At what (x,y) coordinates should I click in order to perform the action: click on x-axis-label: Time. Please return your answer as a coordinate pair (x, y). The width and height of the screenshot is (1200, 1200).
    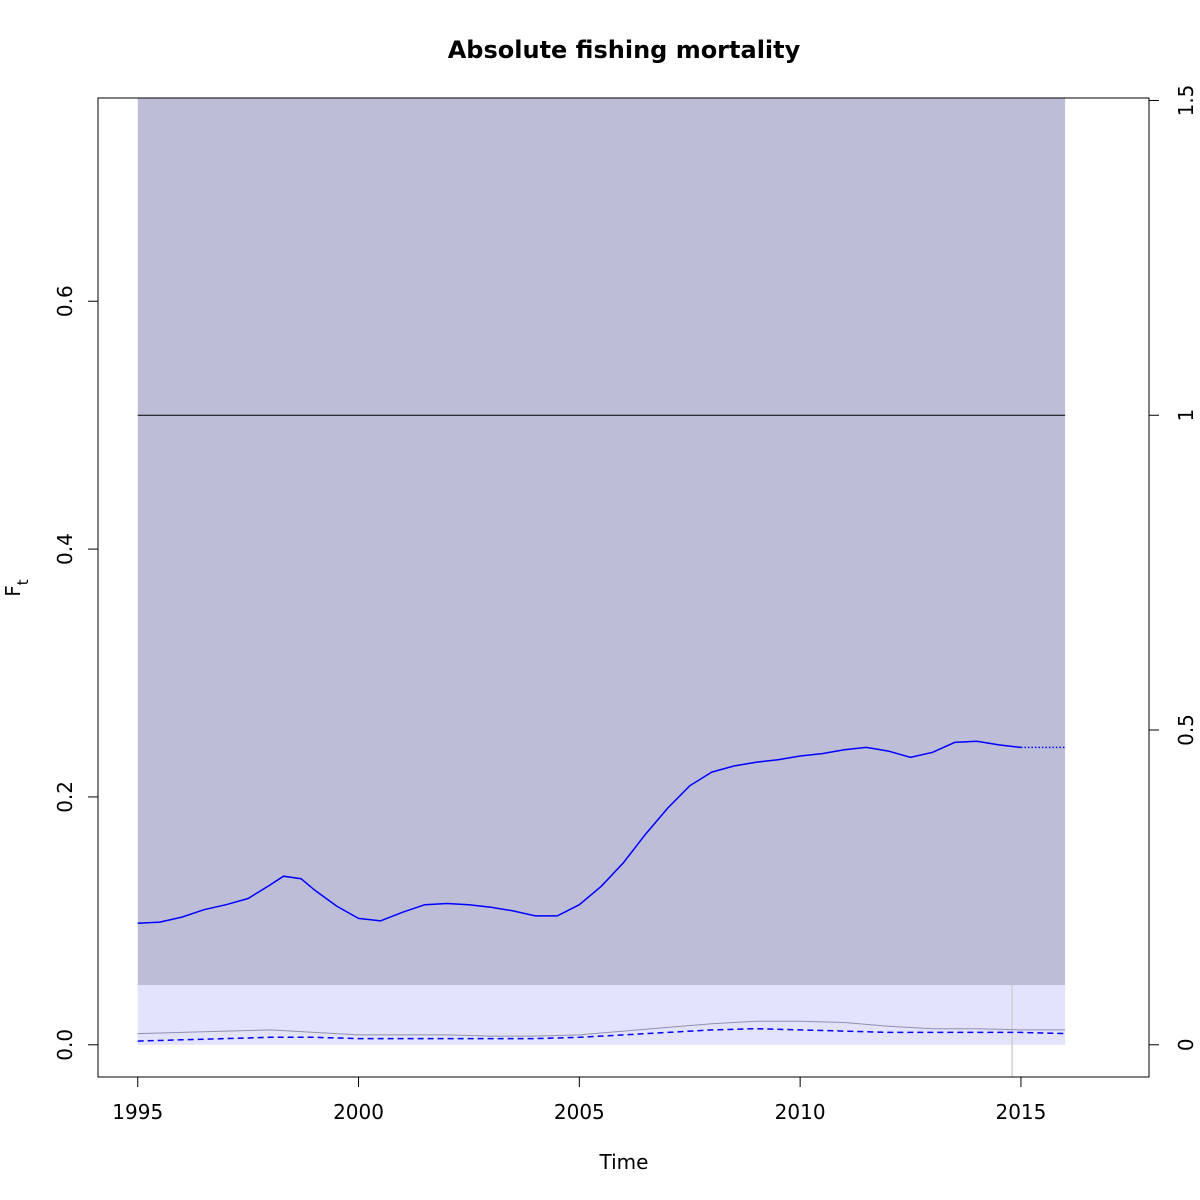
    Looking at the image, I should click on (624, 1162).